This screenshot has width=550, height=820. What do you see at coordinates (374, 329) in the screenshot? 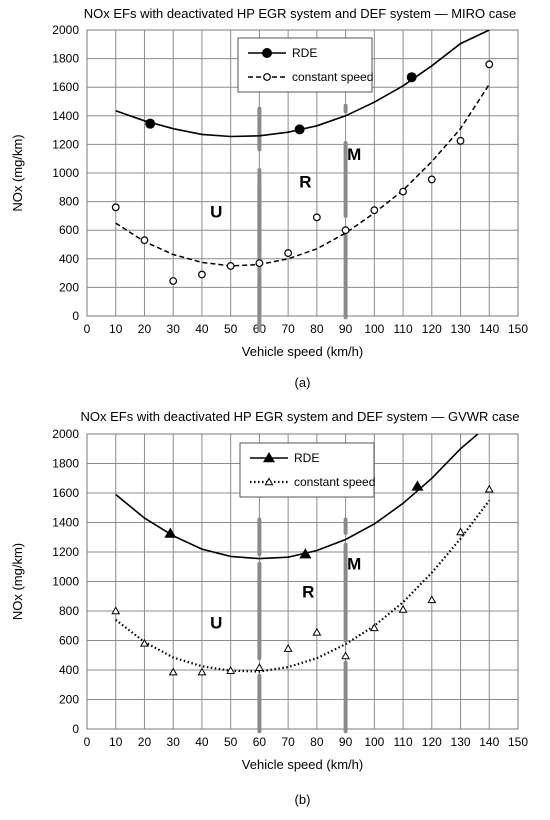
I see `x-tick-label: 100` at bounding box center [374, 329].